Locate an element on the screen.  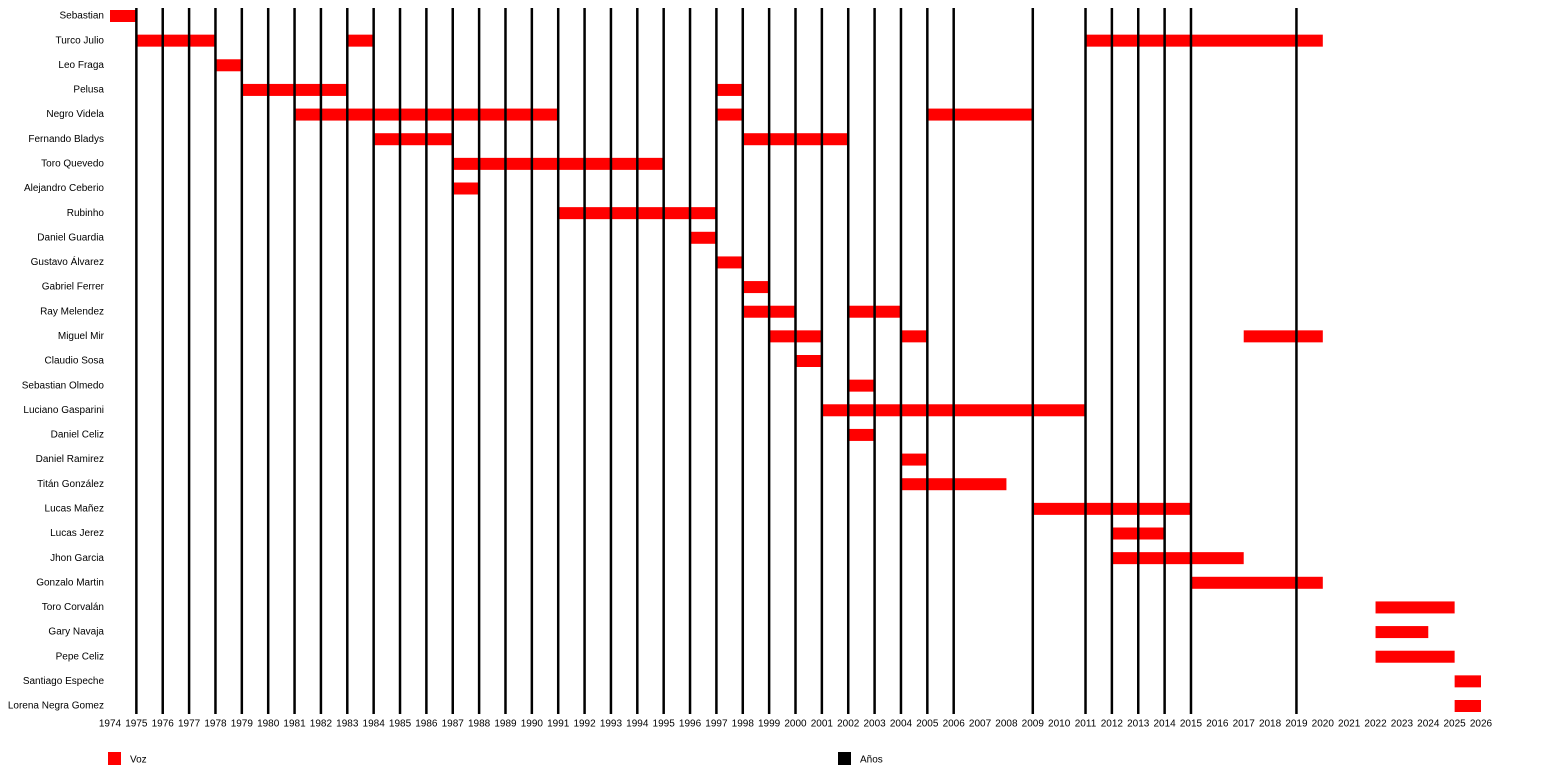
x-tick-label: 1984 is located at coordinates (374, 724).